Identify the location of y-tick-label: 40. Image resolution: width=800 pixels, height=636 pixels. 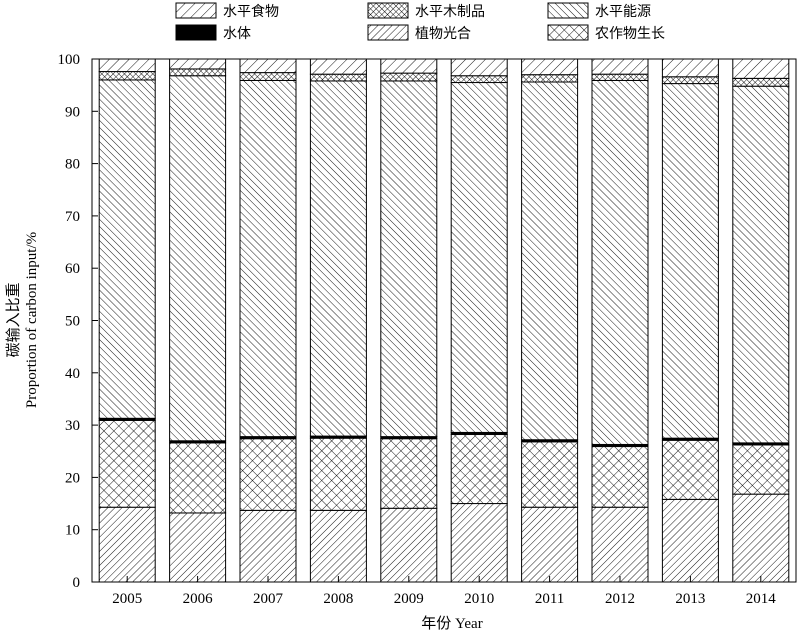
(72, 374).